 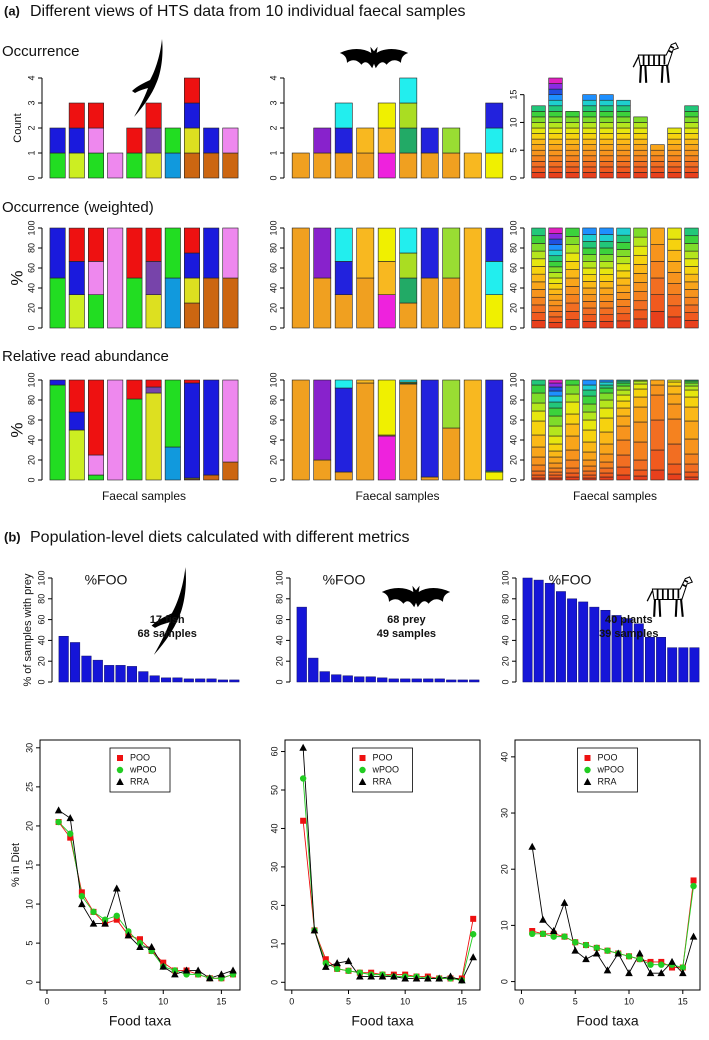 I want to click on bat-silhouette, so click(x=374, y=57).